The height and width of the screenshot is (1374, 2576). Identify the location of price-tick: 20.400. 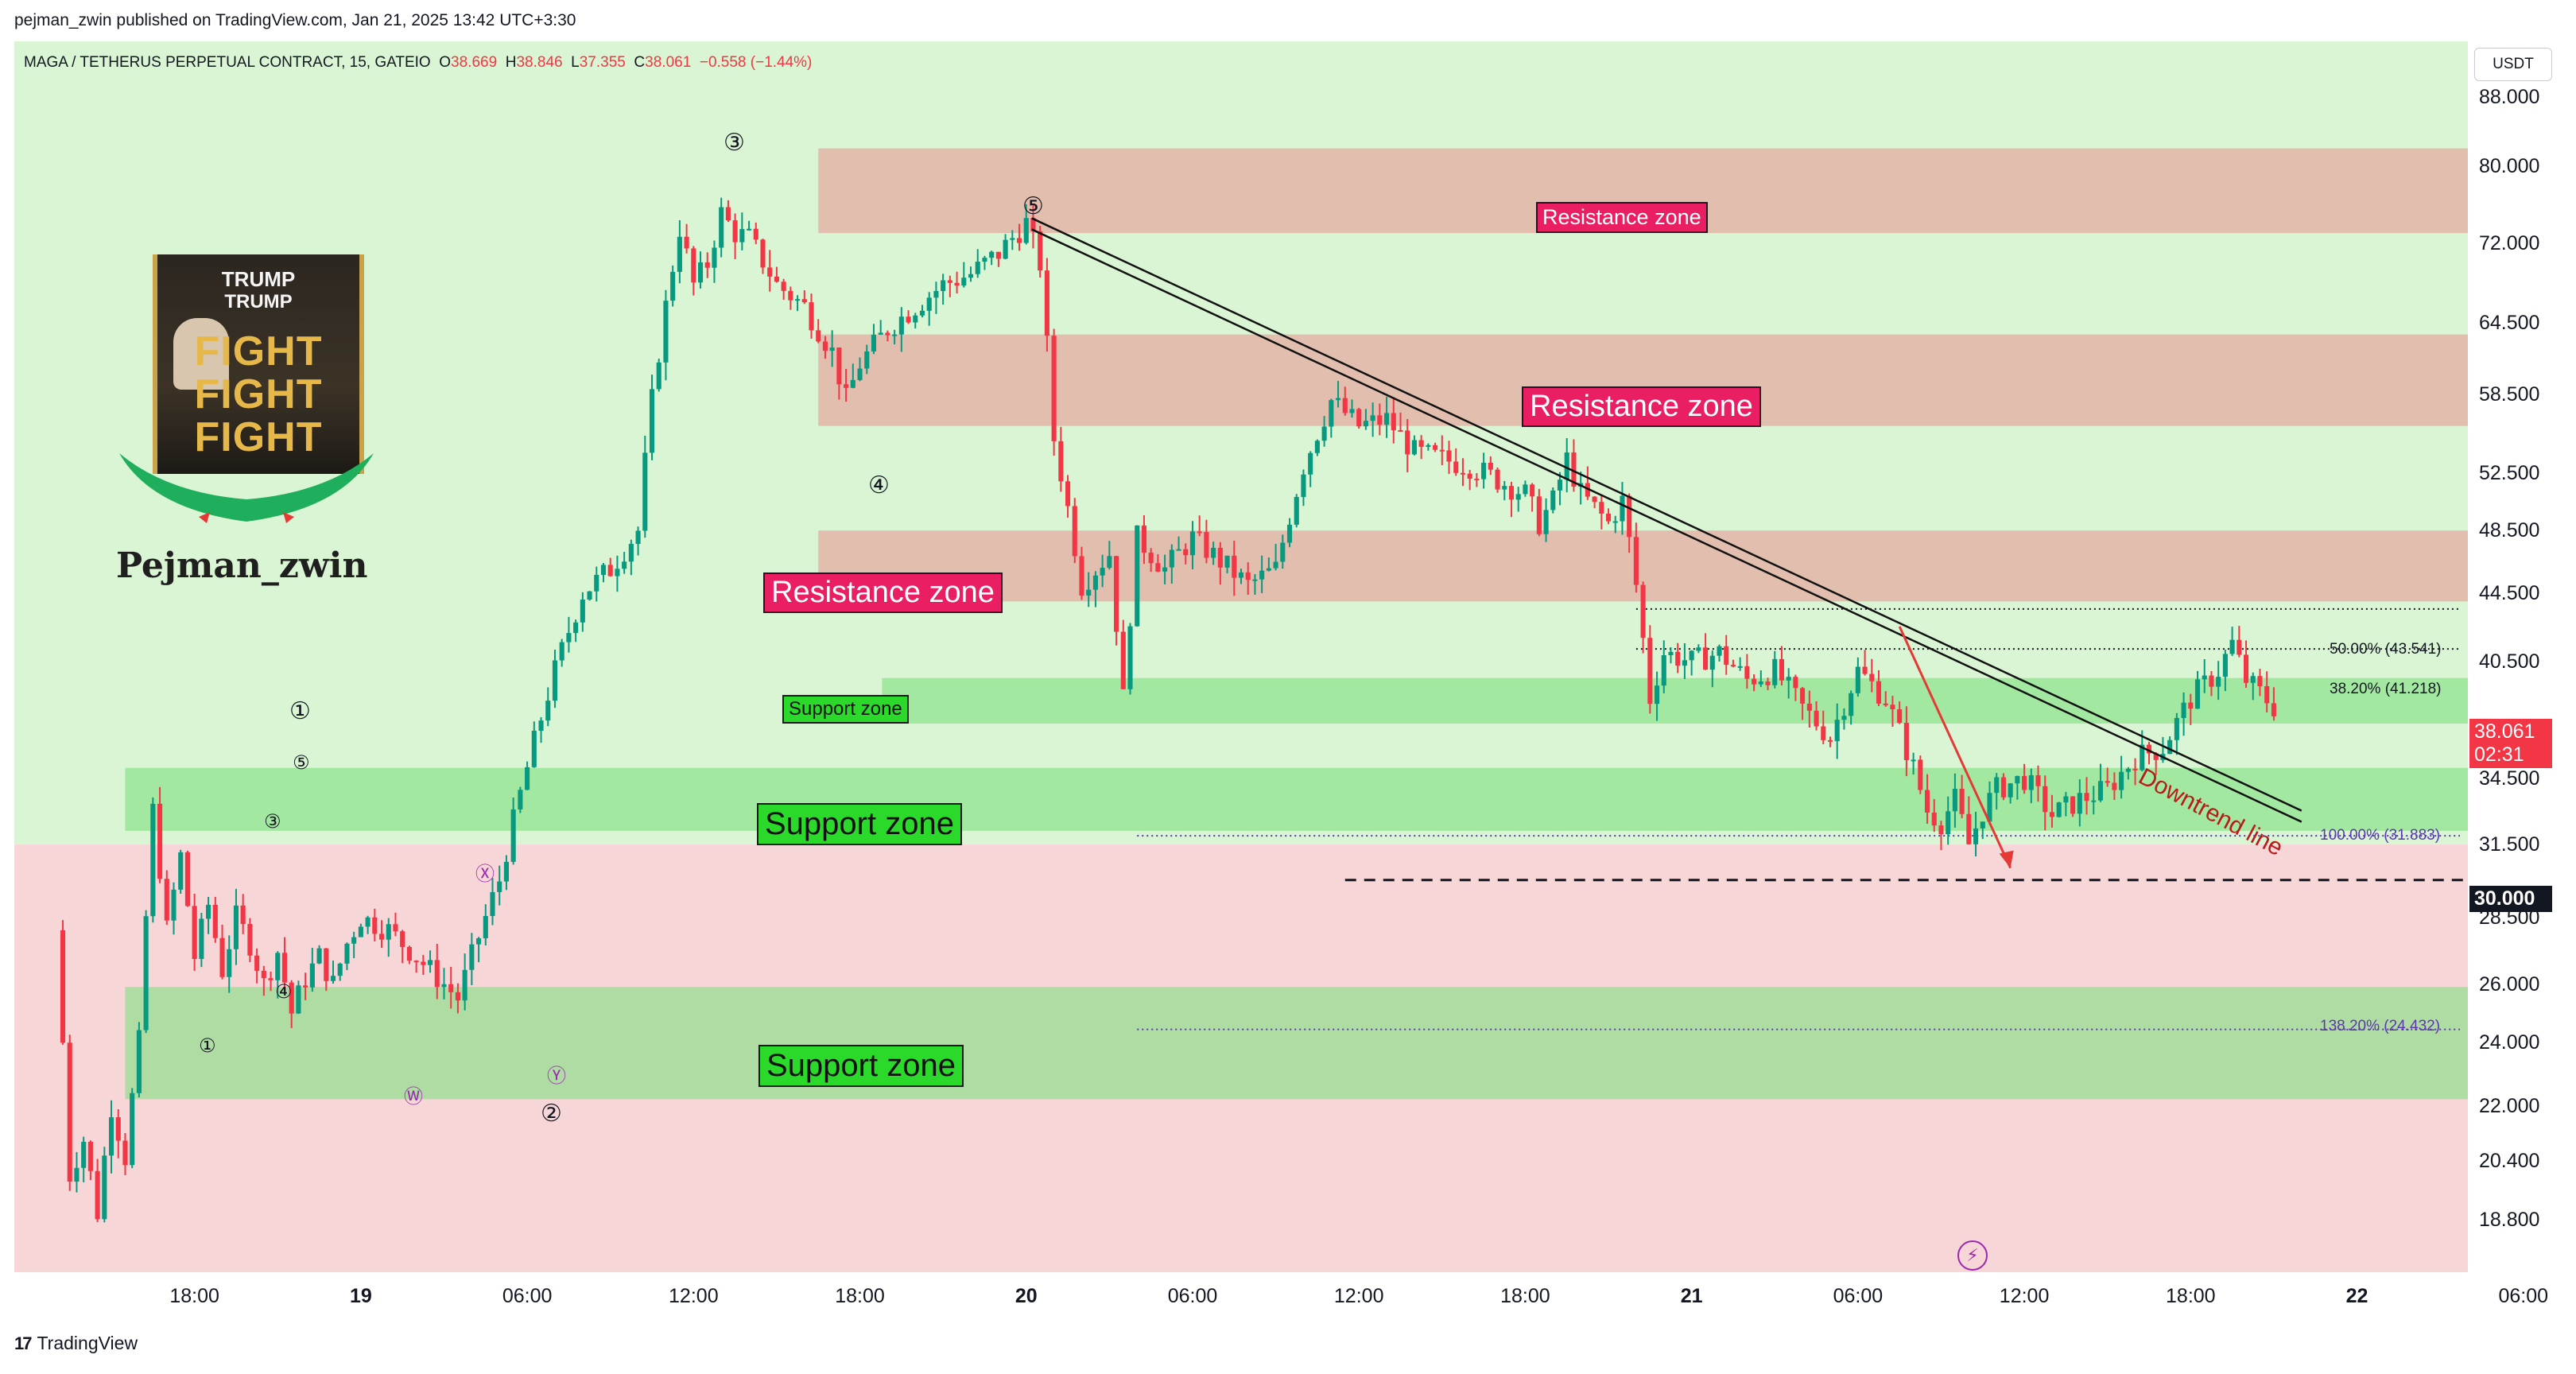
(2509, 1160).